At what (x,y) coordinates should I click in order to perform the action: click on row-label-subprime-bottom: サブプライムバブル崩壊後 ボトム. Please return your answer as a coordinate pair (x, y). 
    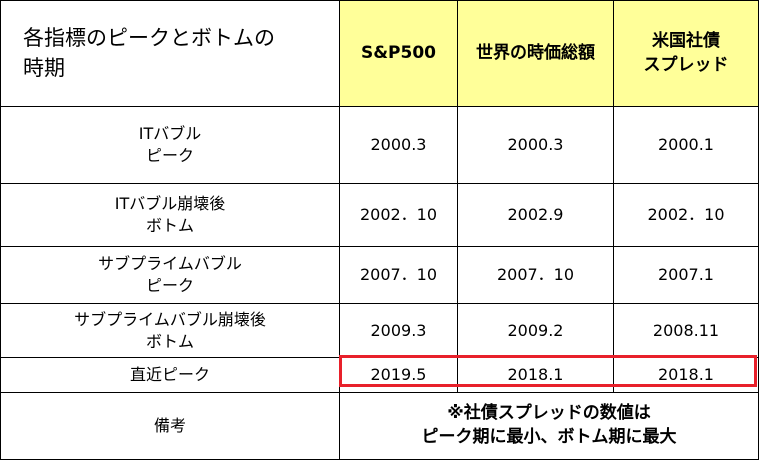
    Looking at the image, I should click on (170, 330).